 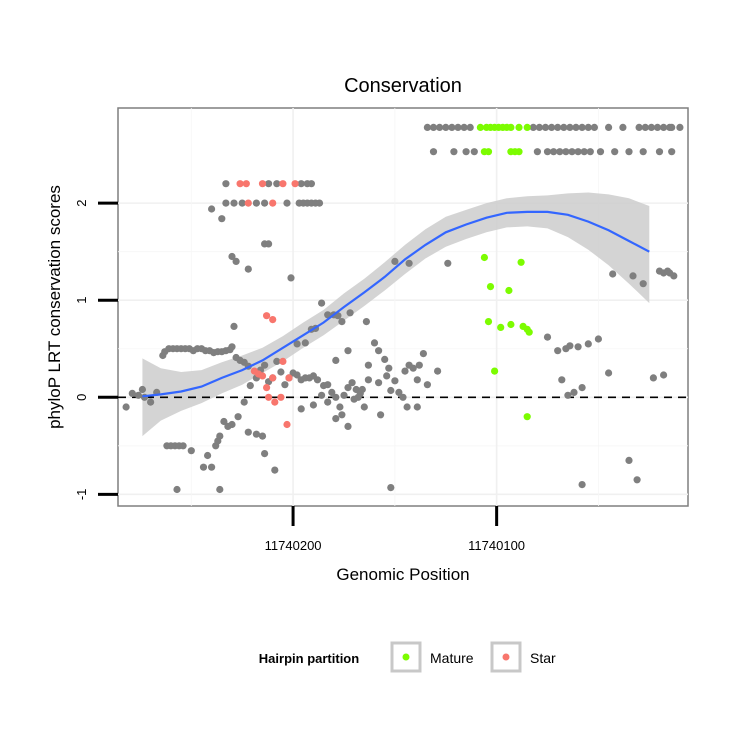 I want to click on y-axis-label: phyloP LRT conservation scores, so click(x=54, y=307).